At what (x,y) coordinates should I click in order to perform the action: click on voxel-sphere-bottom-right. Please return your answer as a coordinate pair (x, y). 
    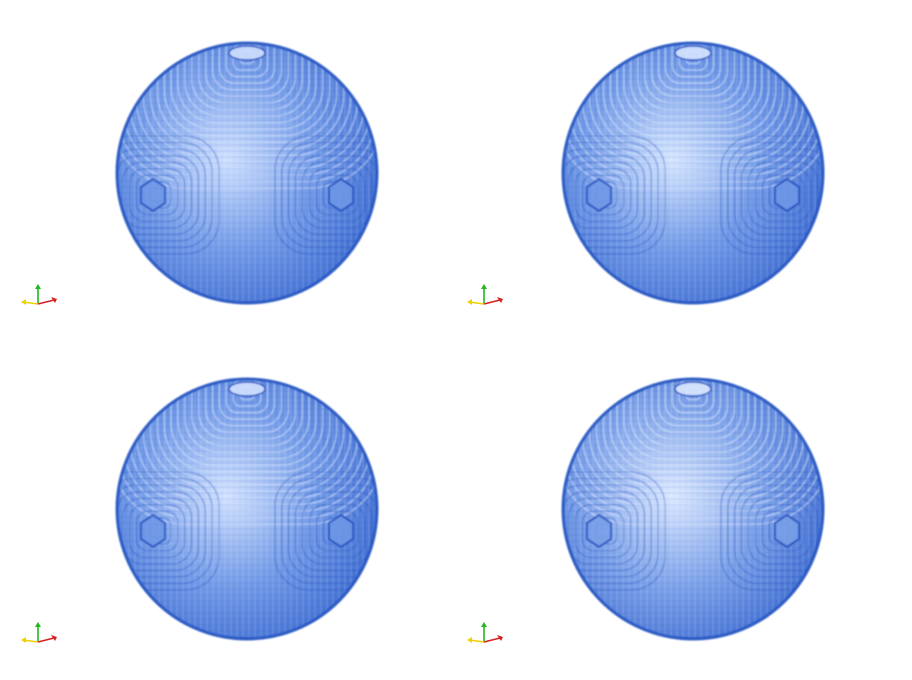
    Looking at the image, I should click on (693, 509).